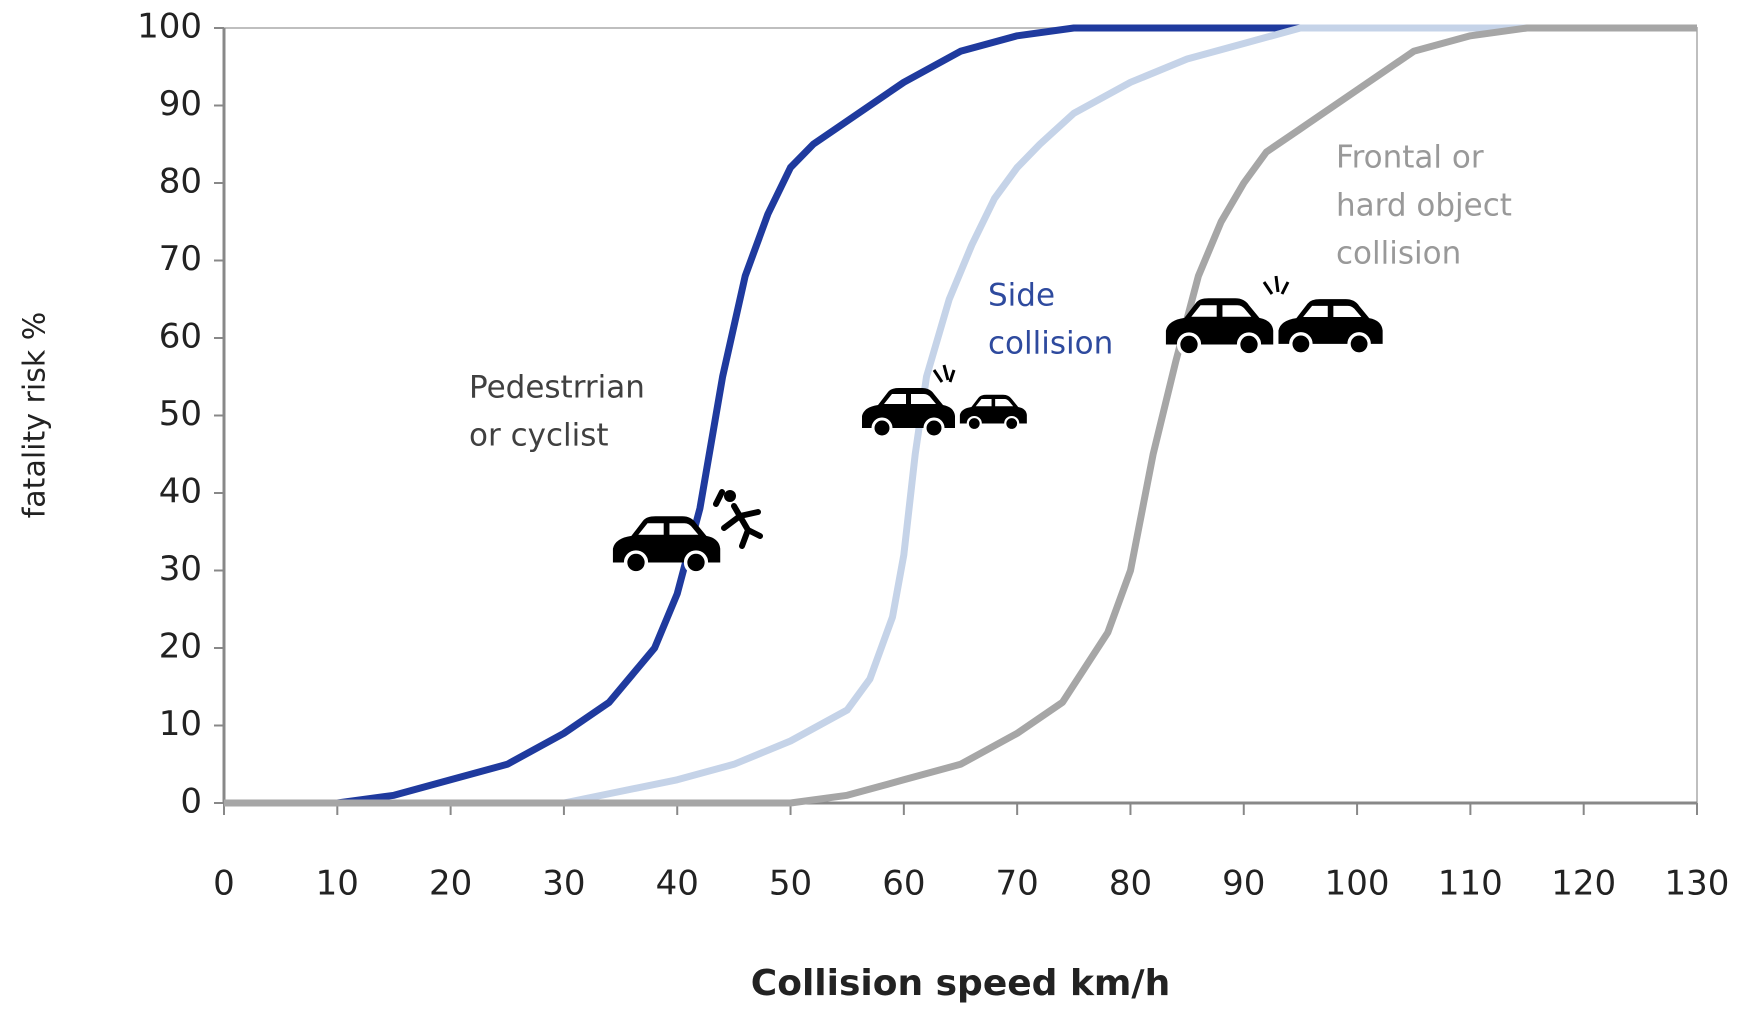  Describe the element at coordinates (180, 259) in the screenshot. I see `y-tick-label: 70` at that location.